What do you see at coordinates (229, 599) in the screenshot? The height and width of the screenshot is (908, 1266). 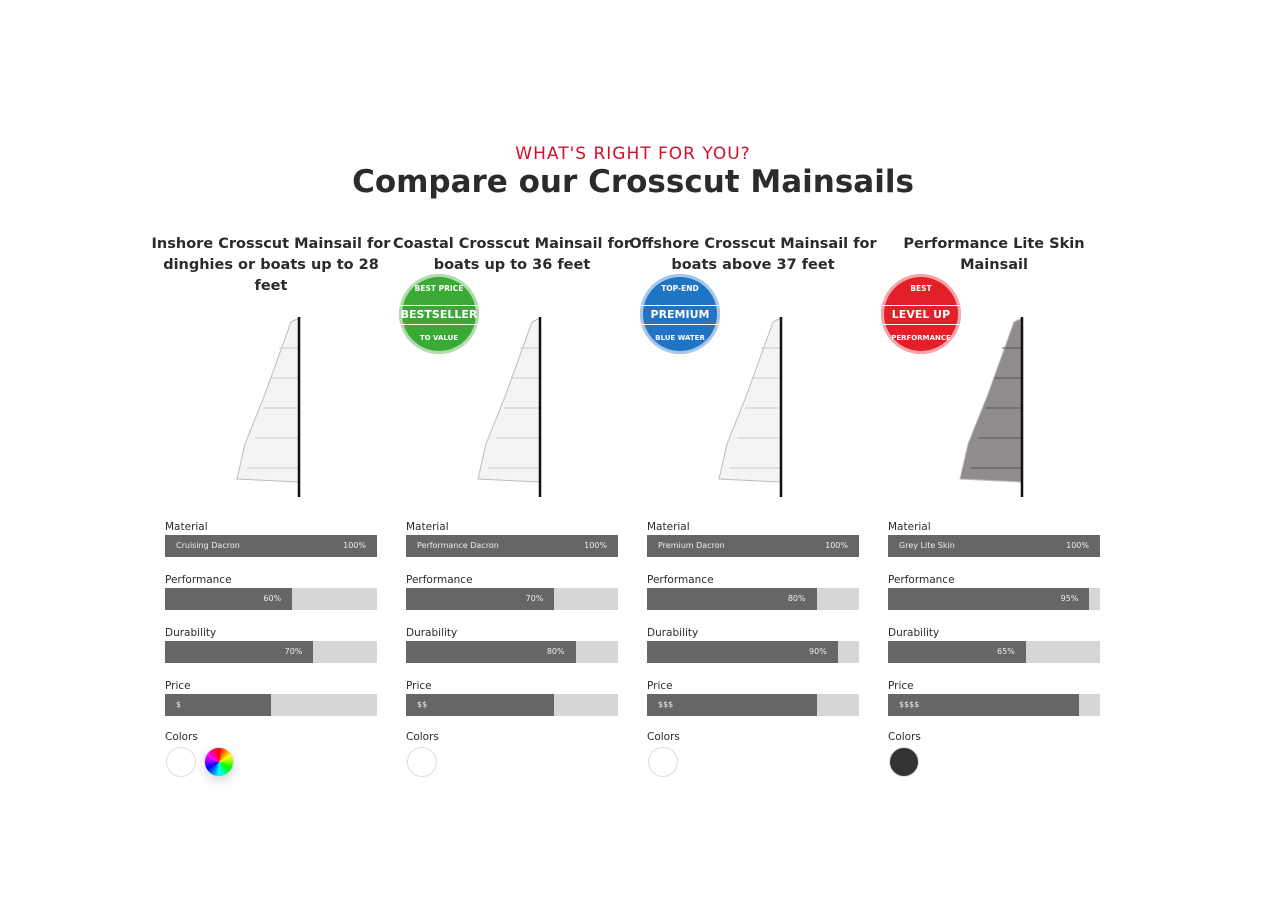 I see `bar-fill: 60%` at bounding box center [229, 599].